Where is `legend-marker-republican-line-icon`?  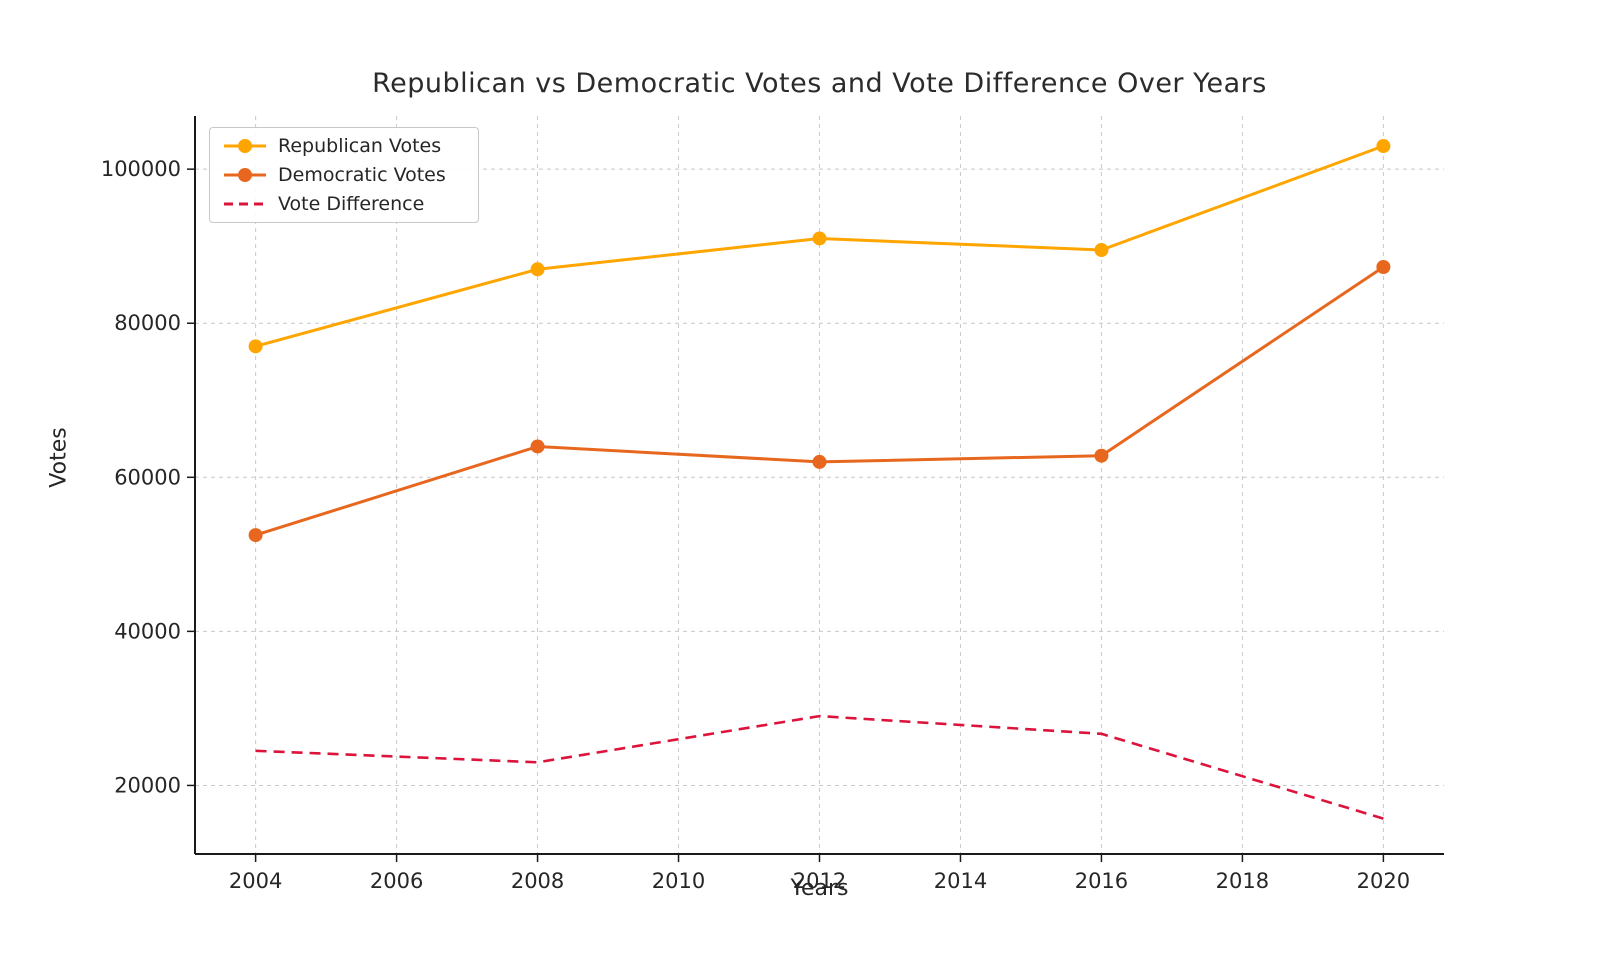 legend-marker-republican-line-icon is located at coordinates (245, 146).